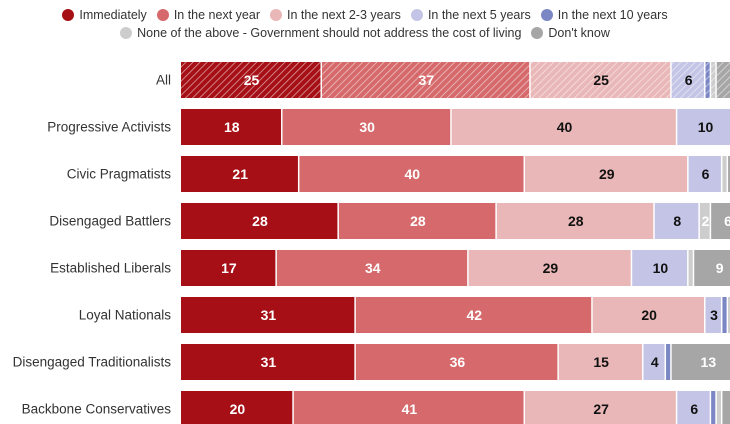 Image resolution: width=730 pixels, height=424 pixels. I want to click on legend-label: In the next 2-3 years, so click(343, 15).